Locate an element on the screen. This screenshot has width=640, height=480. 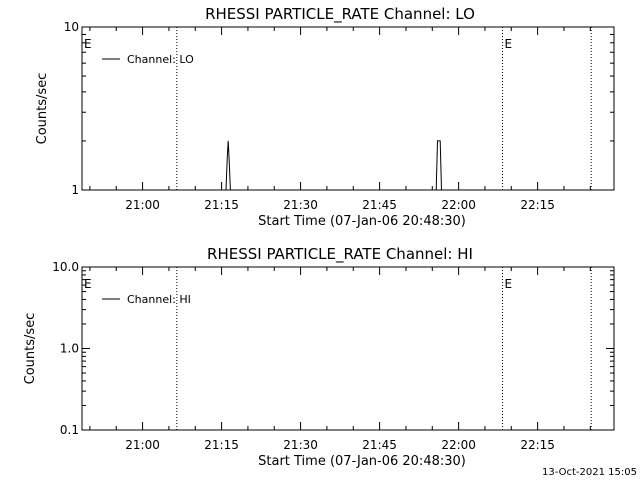
chart-title: RHESSI PARTICLE_RATE Channel: HI is located at coordinates (340, 254).